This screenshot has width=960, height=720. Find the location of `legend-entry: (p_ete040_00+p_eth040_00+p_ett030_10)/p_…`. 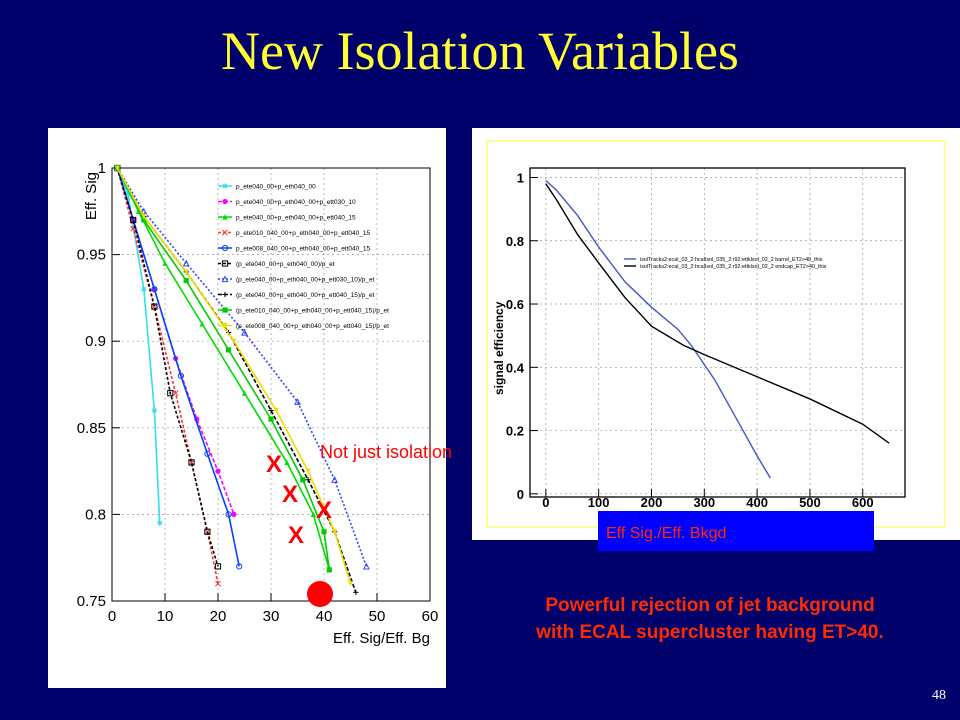

legend-entry: (p_ete040_00+p_eth040_00+p_ett030_10)/p_… is located at coordinates (305, 280).